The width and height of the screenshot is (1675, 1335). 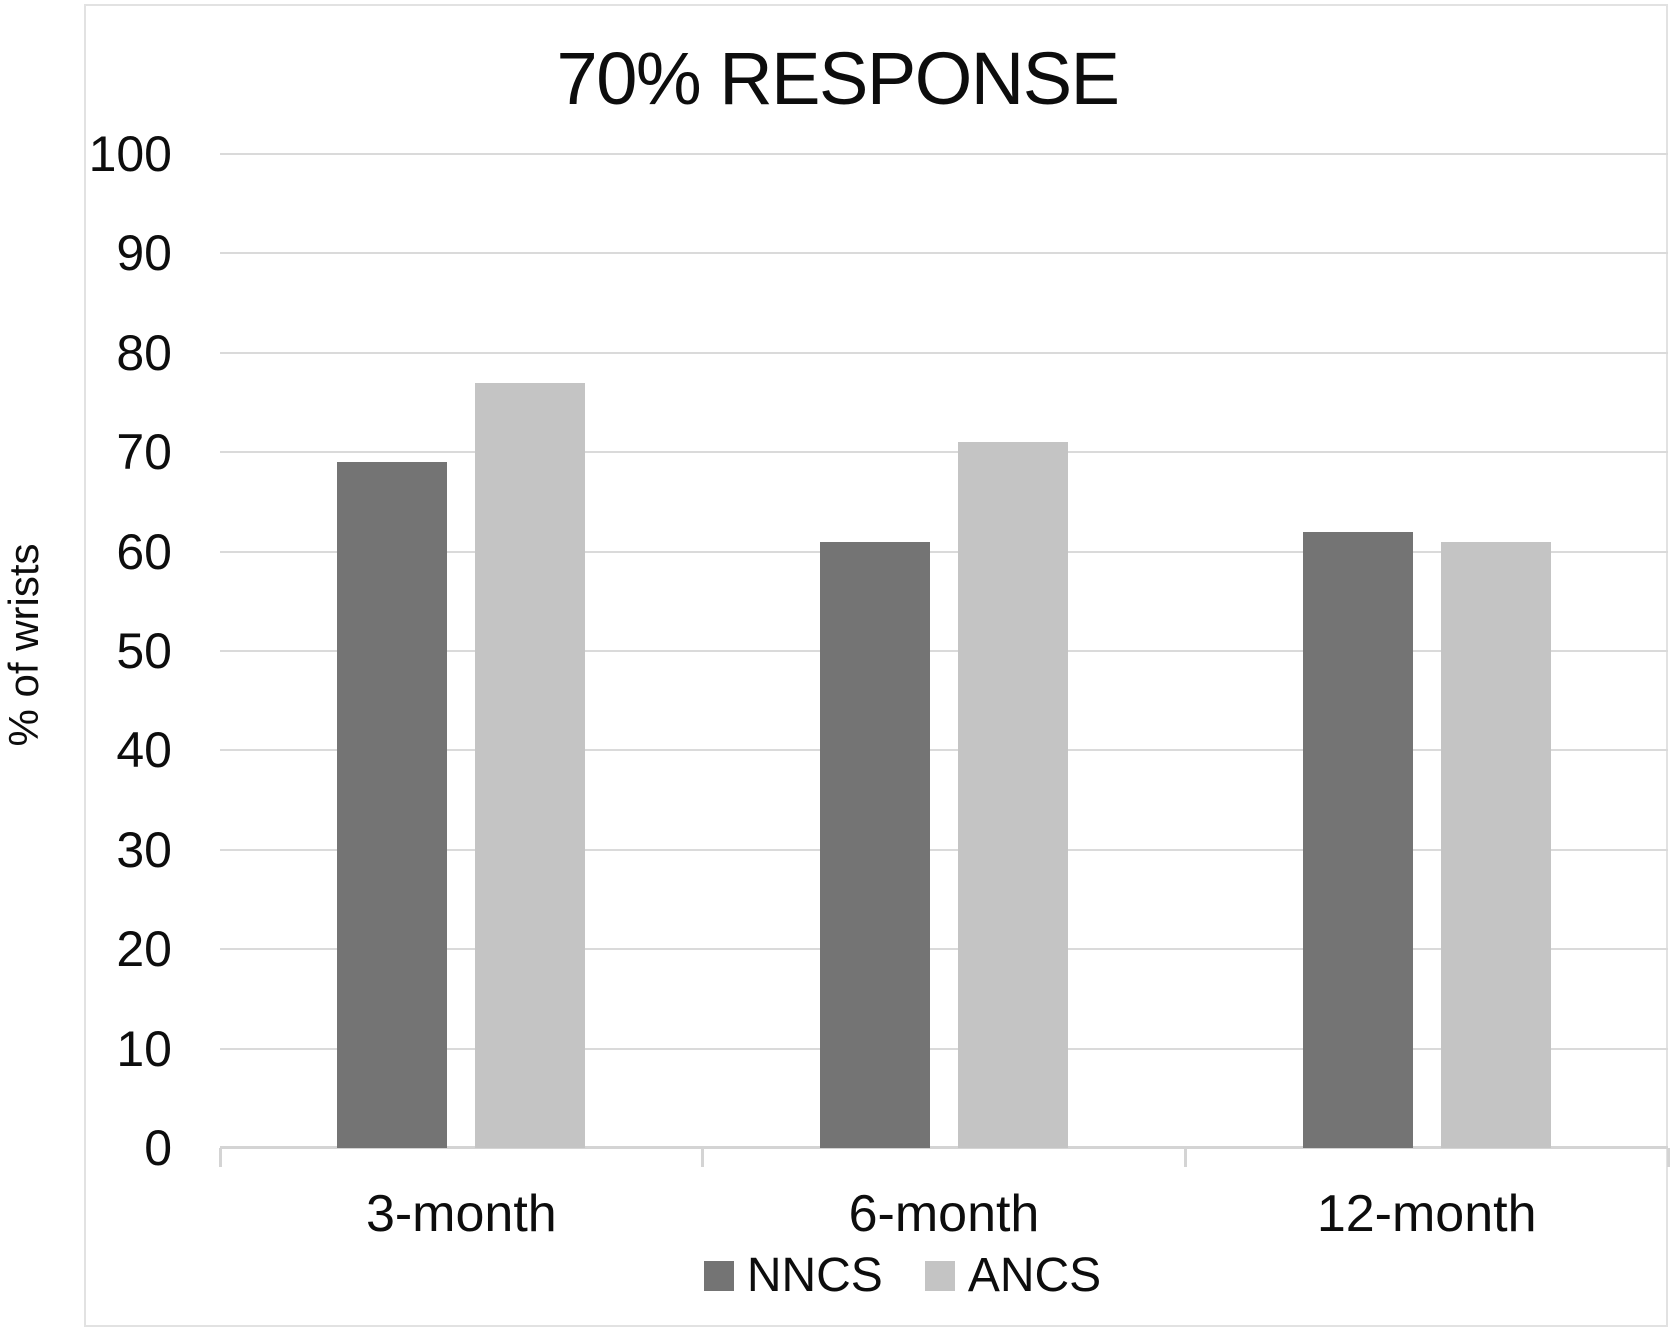 I want to click on legend-label-nncs: NNCS, so click(x=814, y=1275).